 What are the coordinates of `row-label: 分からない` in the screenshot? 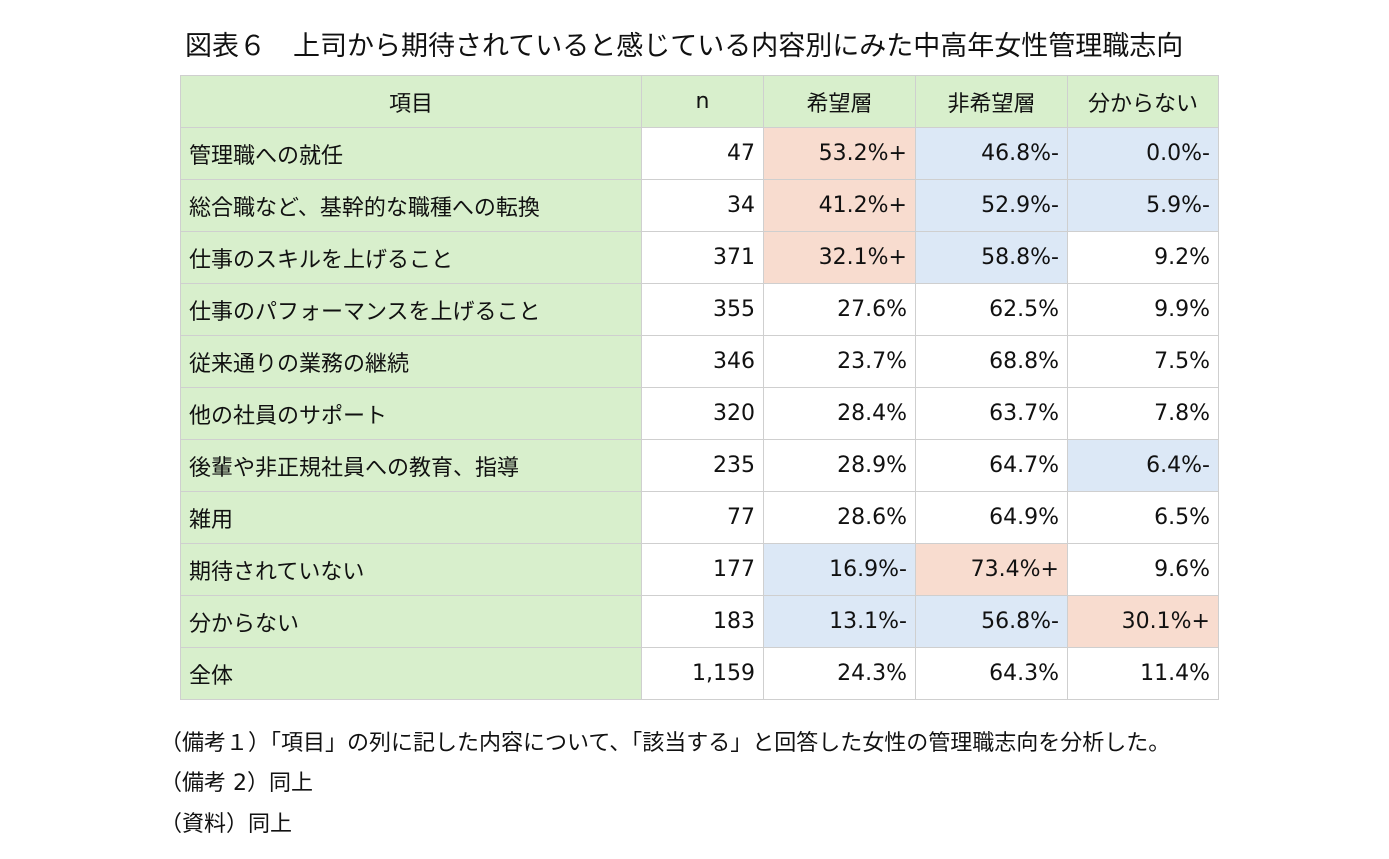 It's located at (411, 621).